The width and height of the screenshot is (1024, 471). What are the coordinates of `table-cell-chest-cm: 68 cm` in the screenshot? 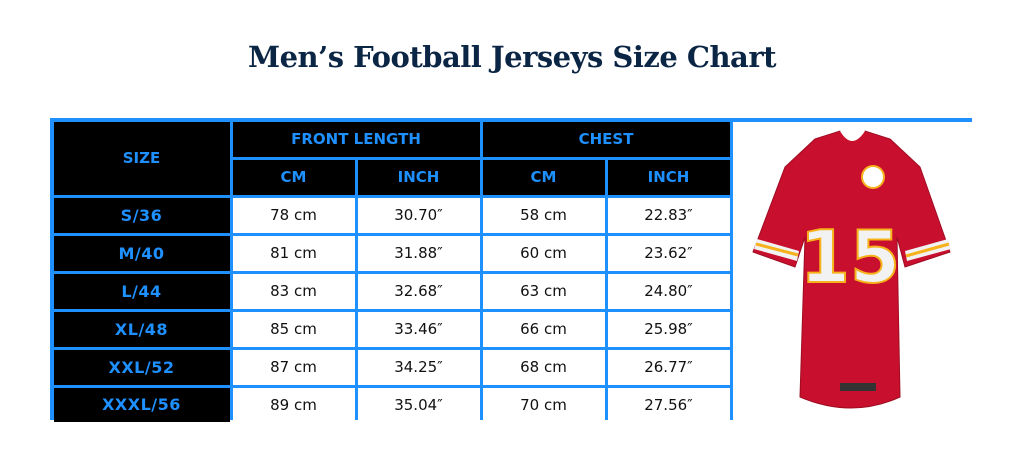 It's located at (543, 367).